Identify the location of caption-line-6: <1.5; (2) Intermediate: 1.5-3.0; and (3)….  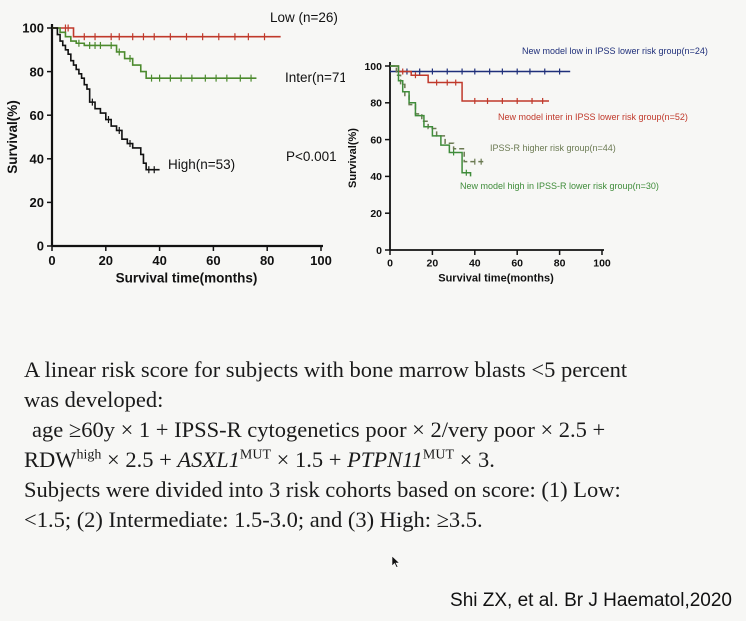
(253, 519).